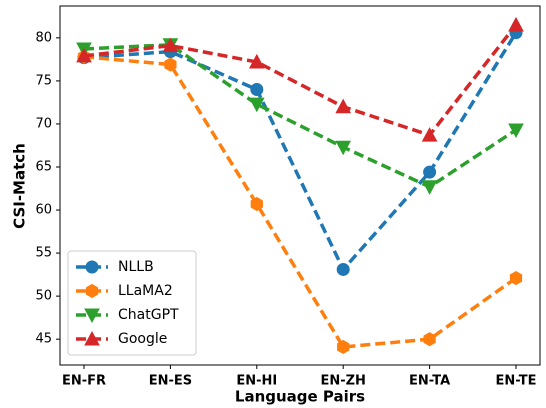 The width and height of the screenshot is (546, 408). What do you see at coordinates (256, 381) in the screenshot?
I see `x-tick-label: EN-HI` at bounding box center [256, 381].